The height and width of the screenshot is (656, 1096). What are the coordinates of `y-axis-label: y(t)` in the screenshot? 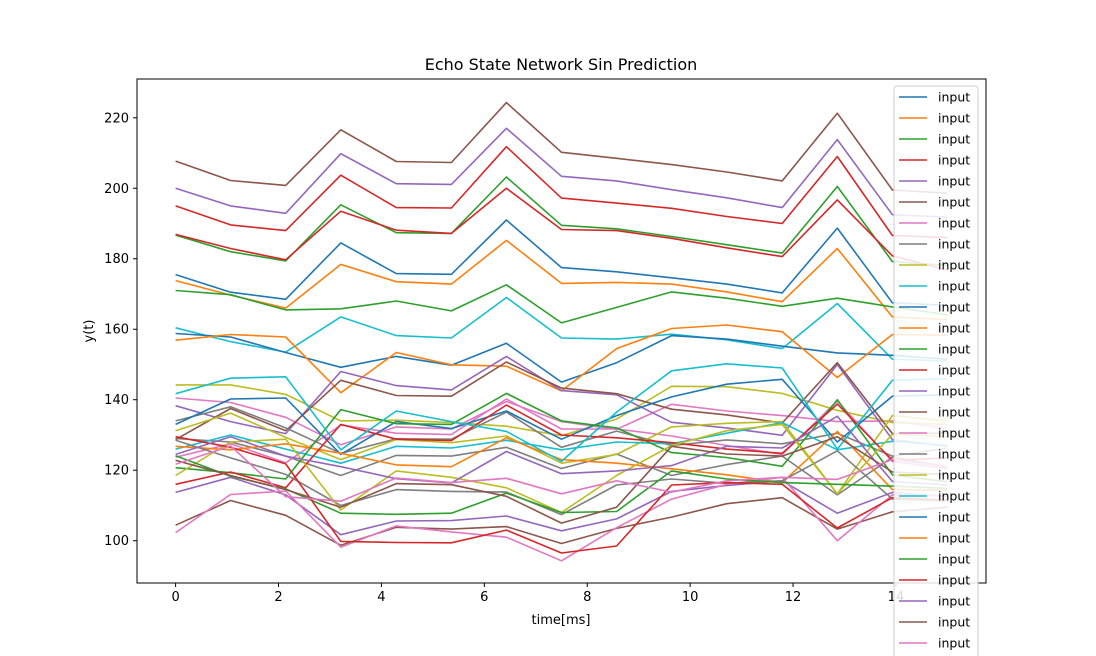 It's located at (89, 331).